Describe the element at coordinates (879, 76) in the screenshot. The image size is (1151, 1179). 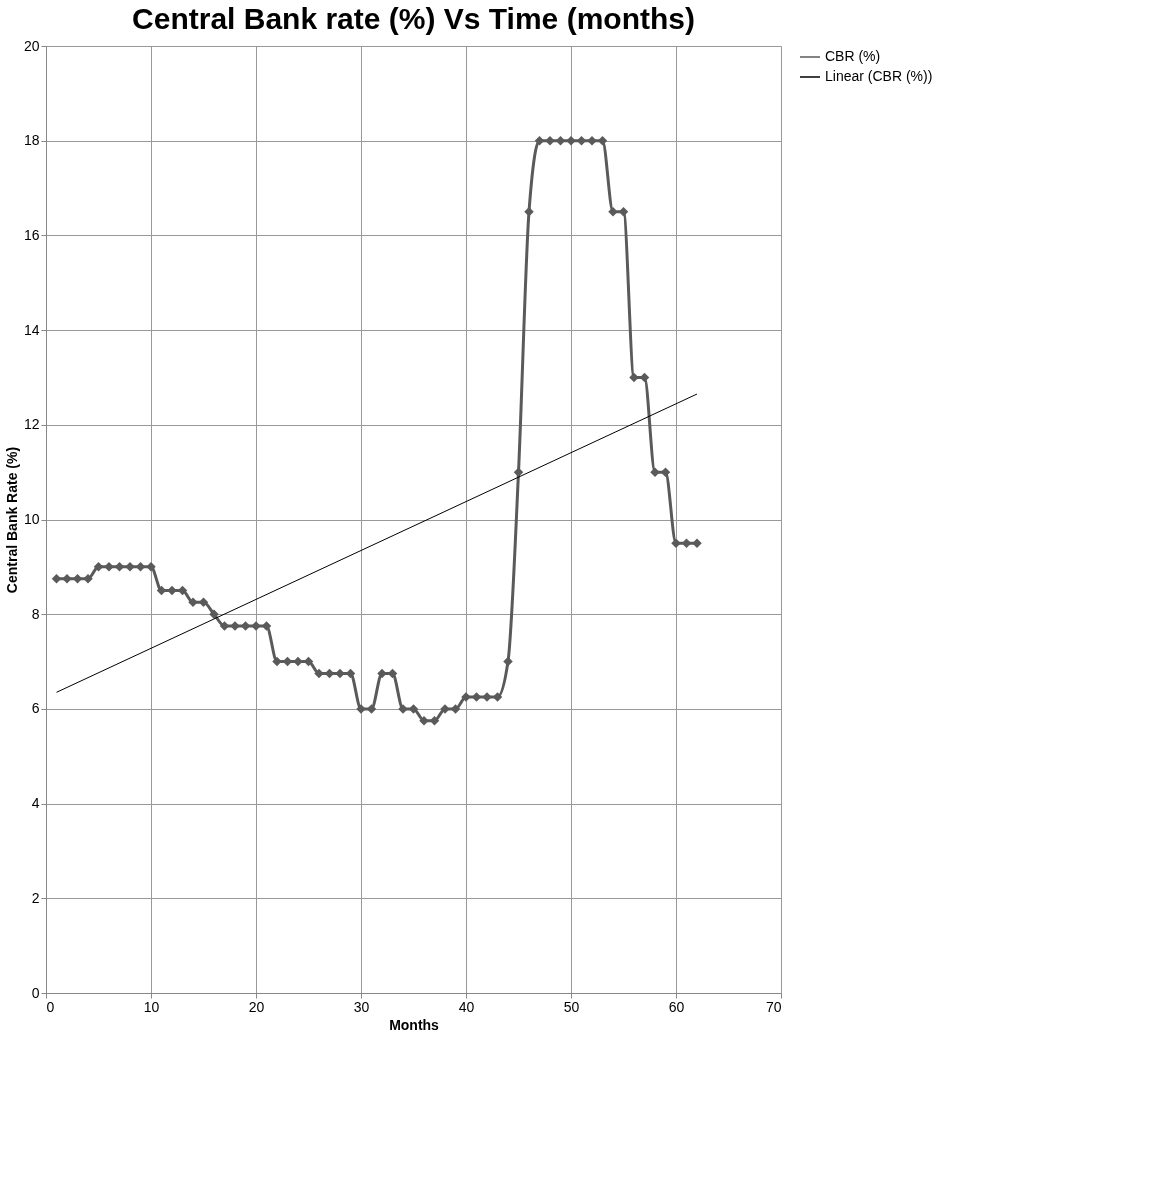
I see `legend-label: Linear (CBR (%))` at that location.